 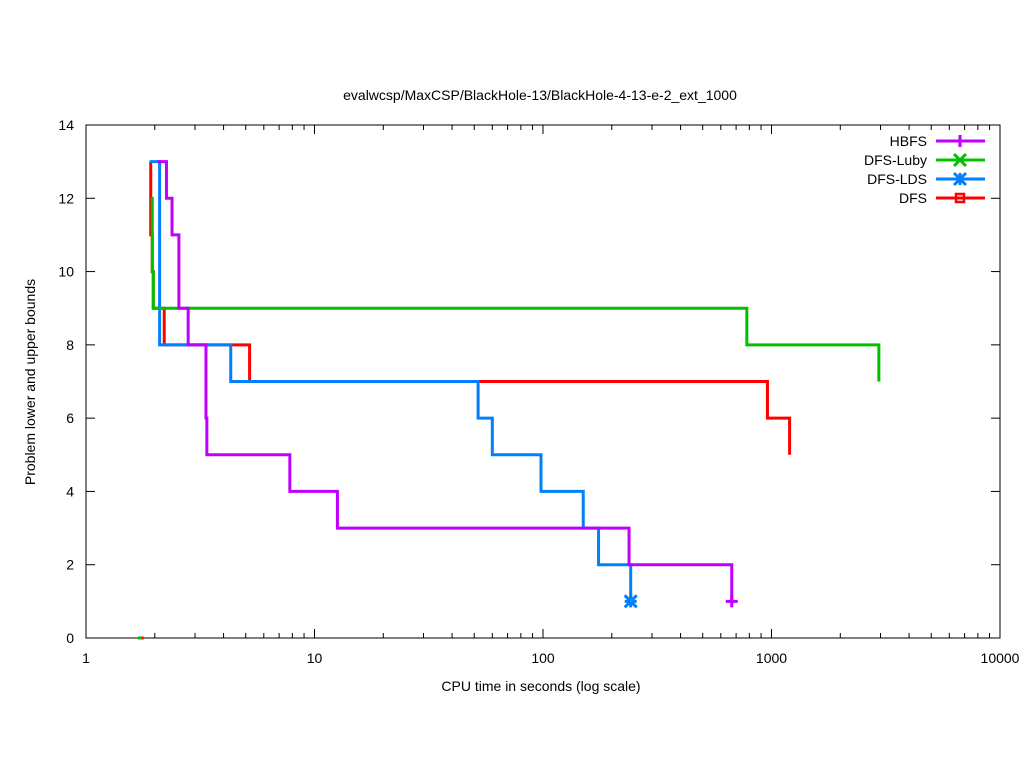 What do you see at coordinates (960, 141) in the screenshot?
I see `legend-marker-hbfs` at bounding box center [960, 141].